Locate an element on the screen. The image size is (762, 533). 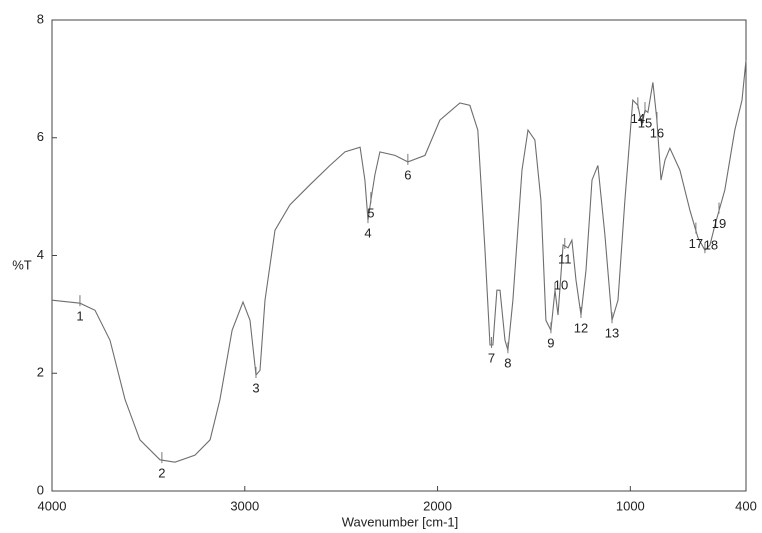
y-tick-label: 2 is located at coordinates (40, 372).